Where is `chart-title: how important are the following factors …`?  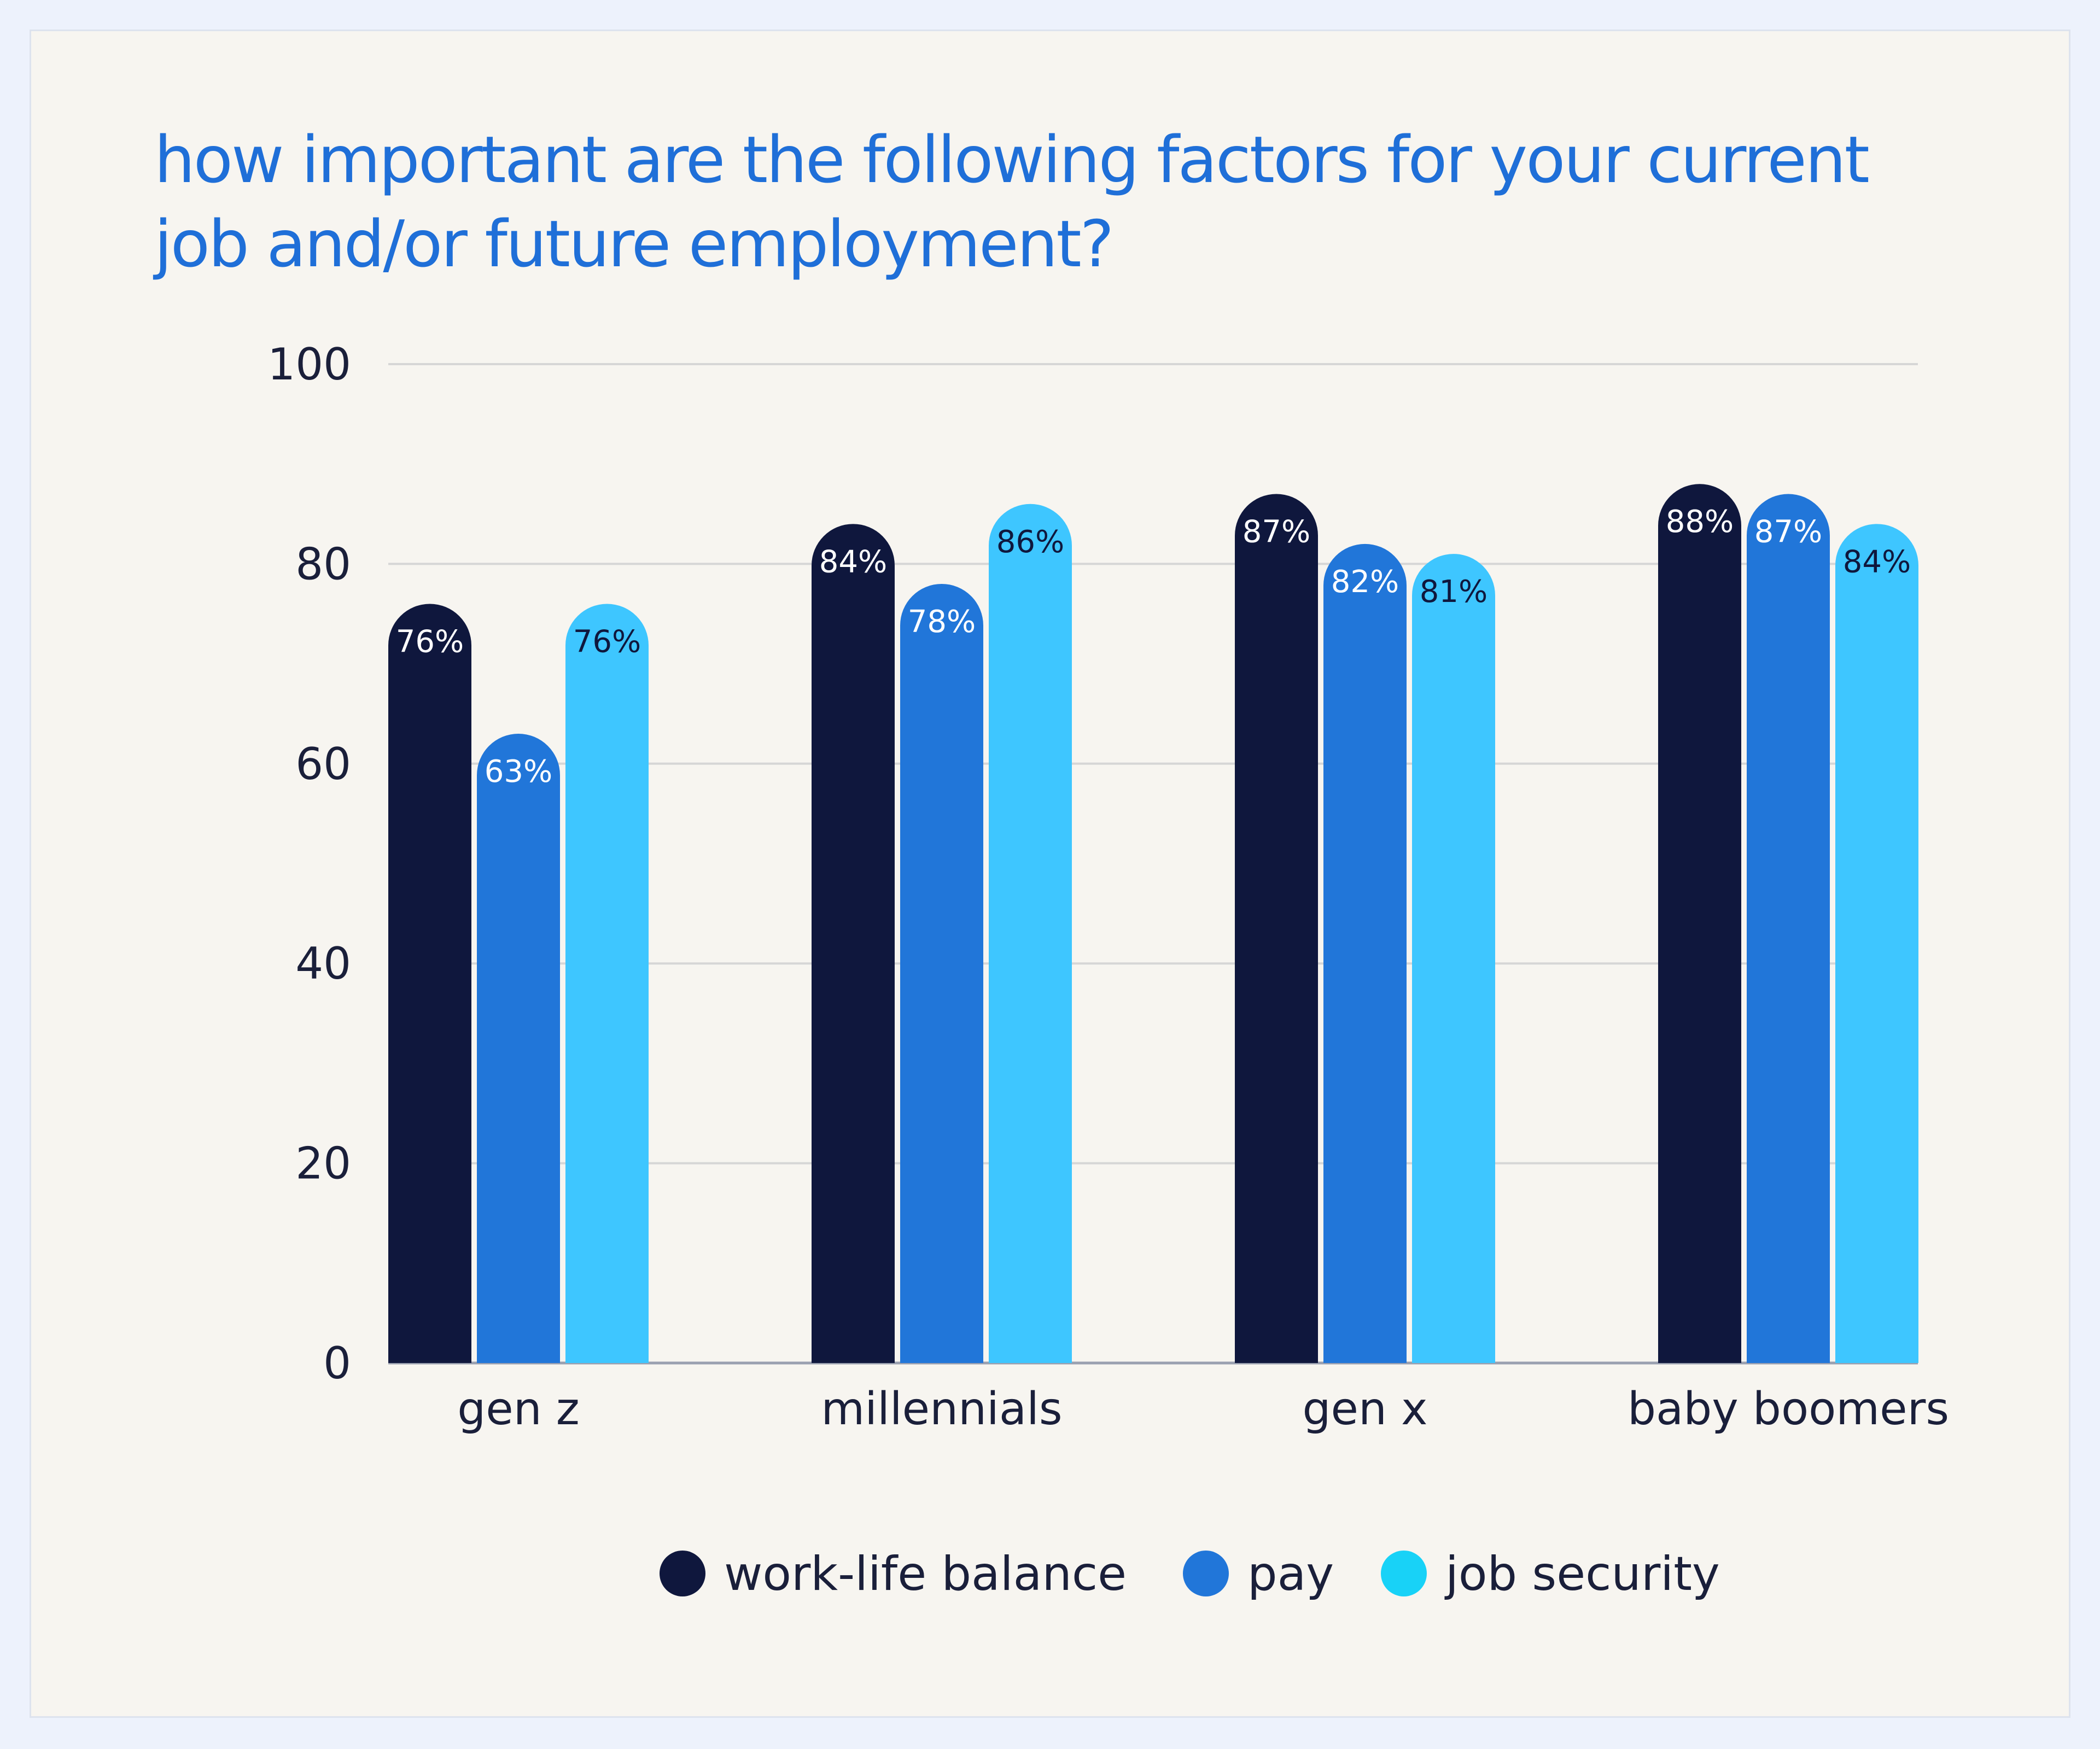
chart-title: how important are the following factors … is located at coordinates (1012, 202).